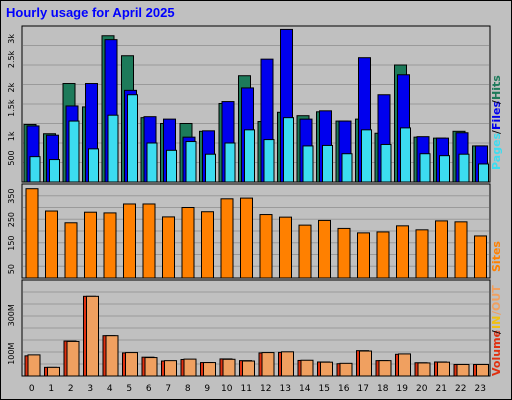  I want to click on legend-sites: Sites, so click(496, 256).